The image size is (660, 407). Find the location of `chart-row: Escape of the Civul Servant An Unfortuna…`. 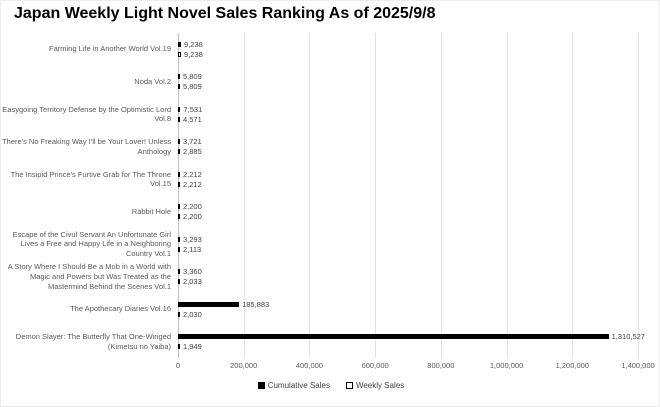

chart-row: Escape of the Civul Servant An Unfortuna… is located at coordinates (330, 244).